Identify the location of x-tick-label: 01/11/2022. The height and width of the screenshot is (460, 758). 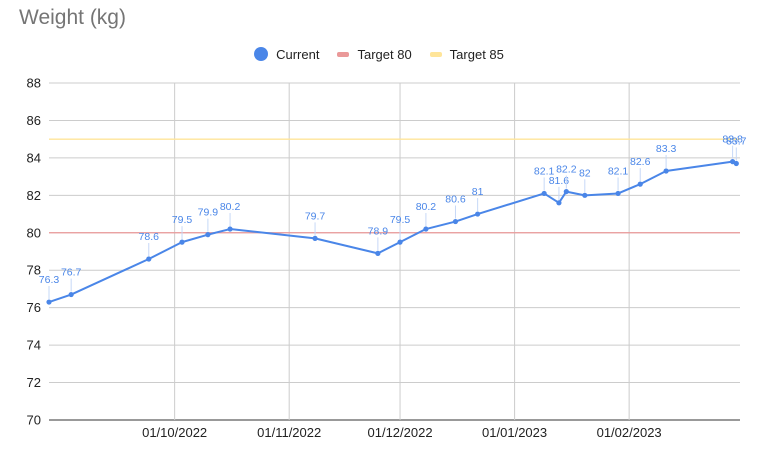
(289, 432).